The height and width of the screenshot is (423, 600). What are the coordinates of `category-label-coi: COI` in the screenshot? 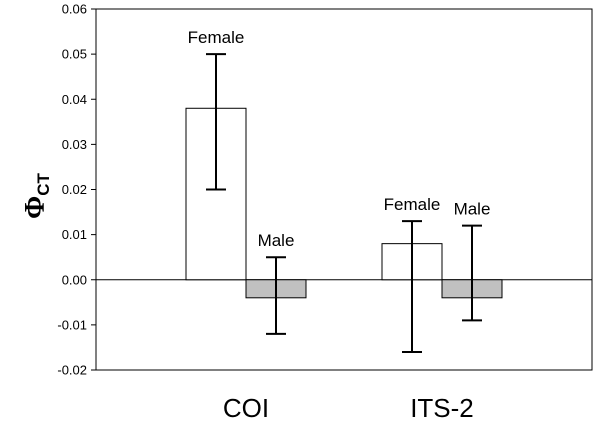 It's located at (246, 408).